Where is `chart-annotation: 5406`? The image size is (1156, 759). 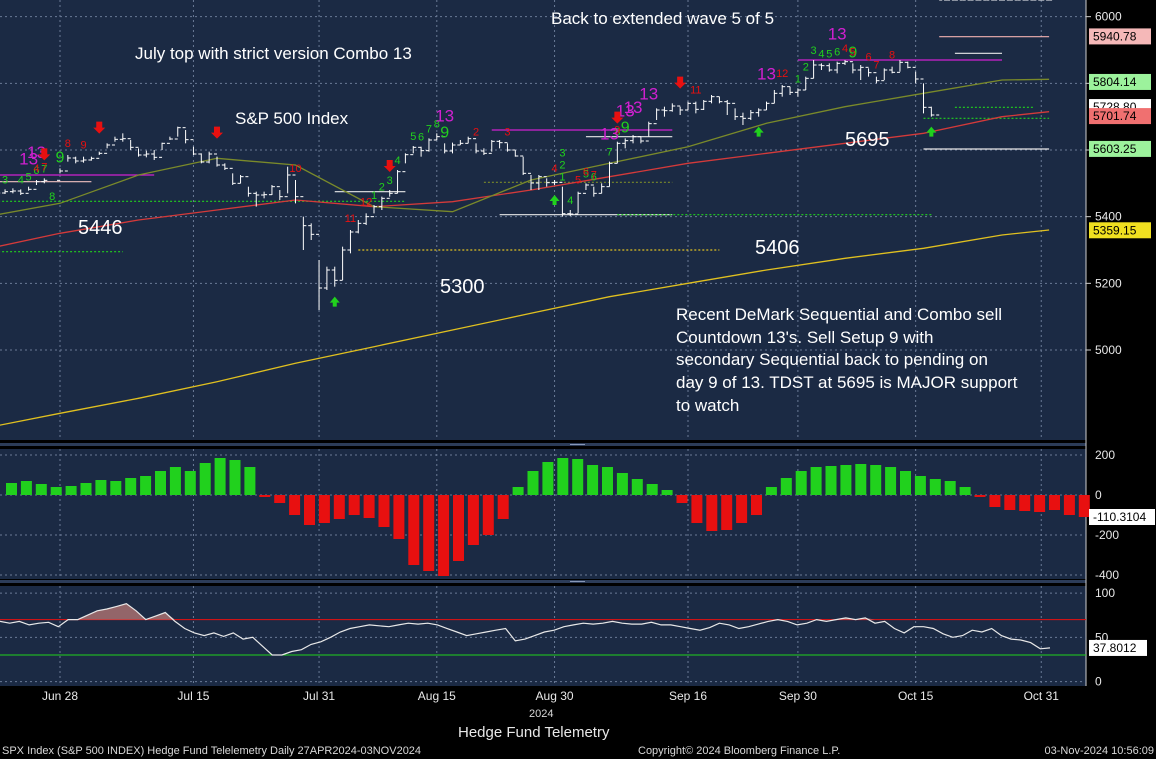 chart-annotation: 5406 is located at coordinates (777, 248).